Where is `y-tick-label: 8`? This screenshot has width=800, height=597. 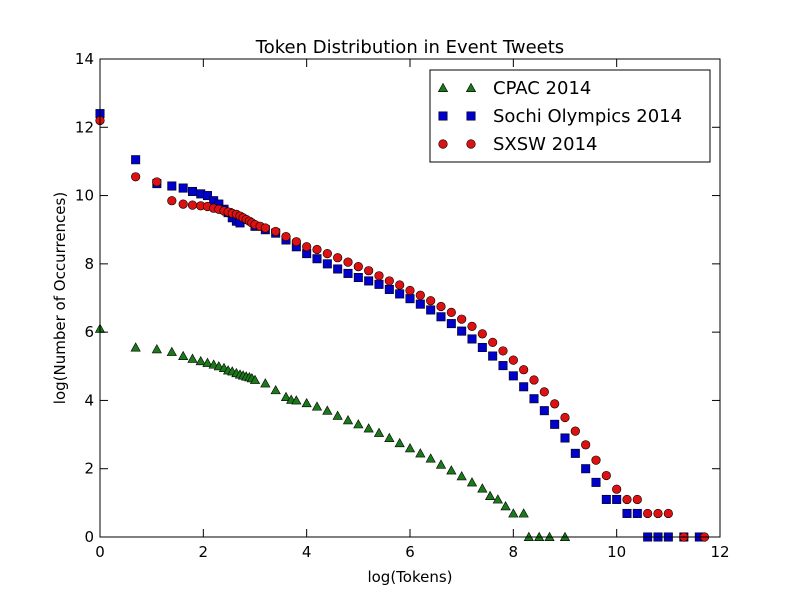 y-tick-label: 8 is located at coordinates (89, 264).